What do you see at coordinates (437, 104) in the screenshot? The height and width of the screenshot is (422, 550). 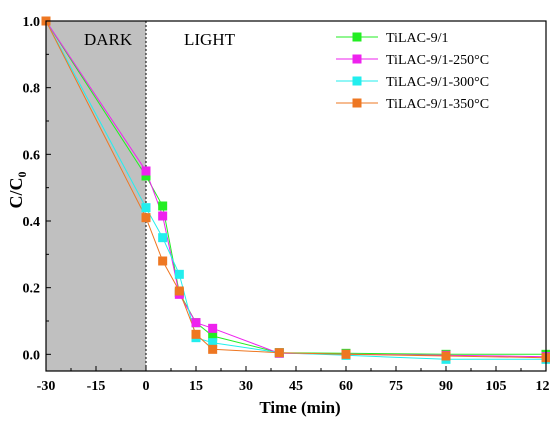 I see `legend-label-tilac-9-1-350c: TiLAC-9/1-350°C` at bounding box center [437, 104].